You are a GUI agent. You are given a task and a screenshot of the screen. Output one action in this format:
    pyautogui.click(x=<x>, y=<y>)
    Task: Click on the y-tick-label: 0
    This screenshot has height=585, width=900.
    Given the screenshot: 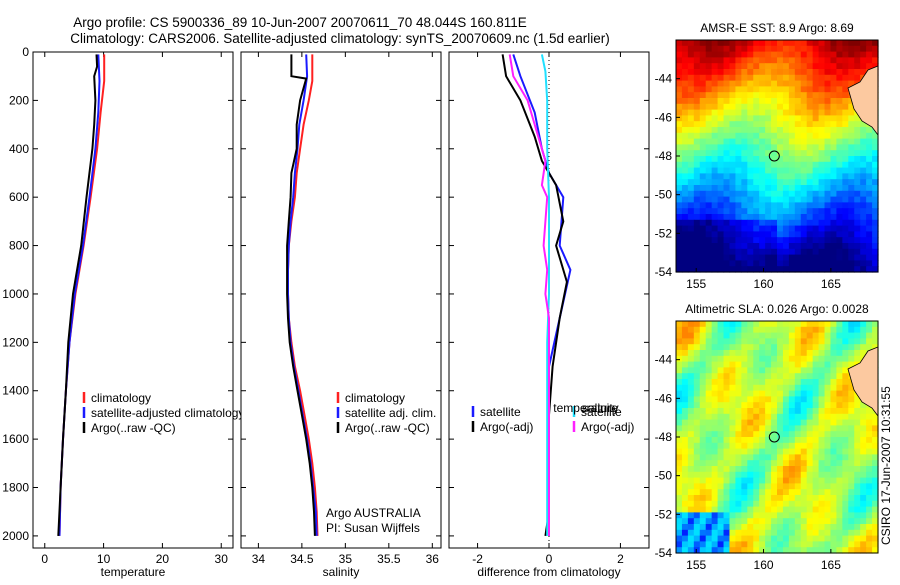 What is the action you would take?
    pyautogui.click(x=25, y=52)
    